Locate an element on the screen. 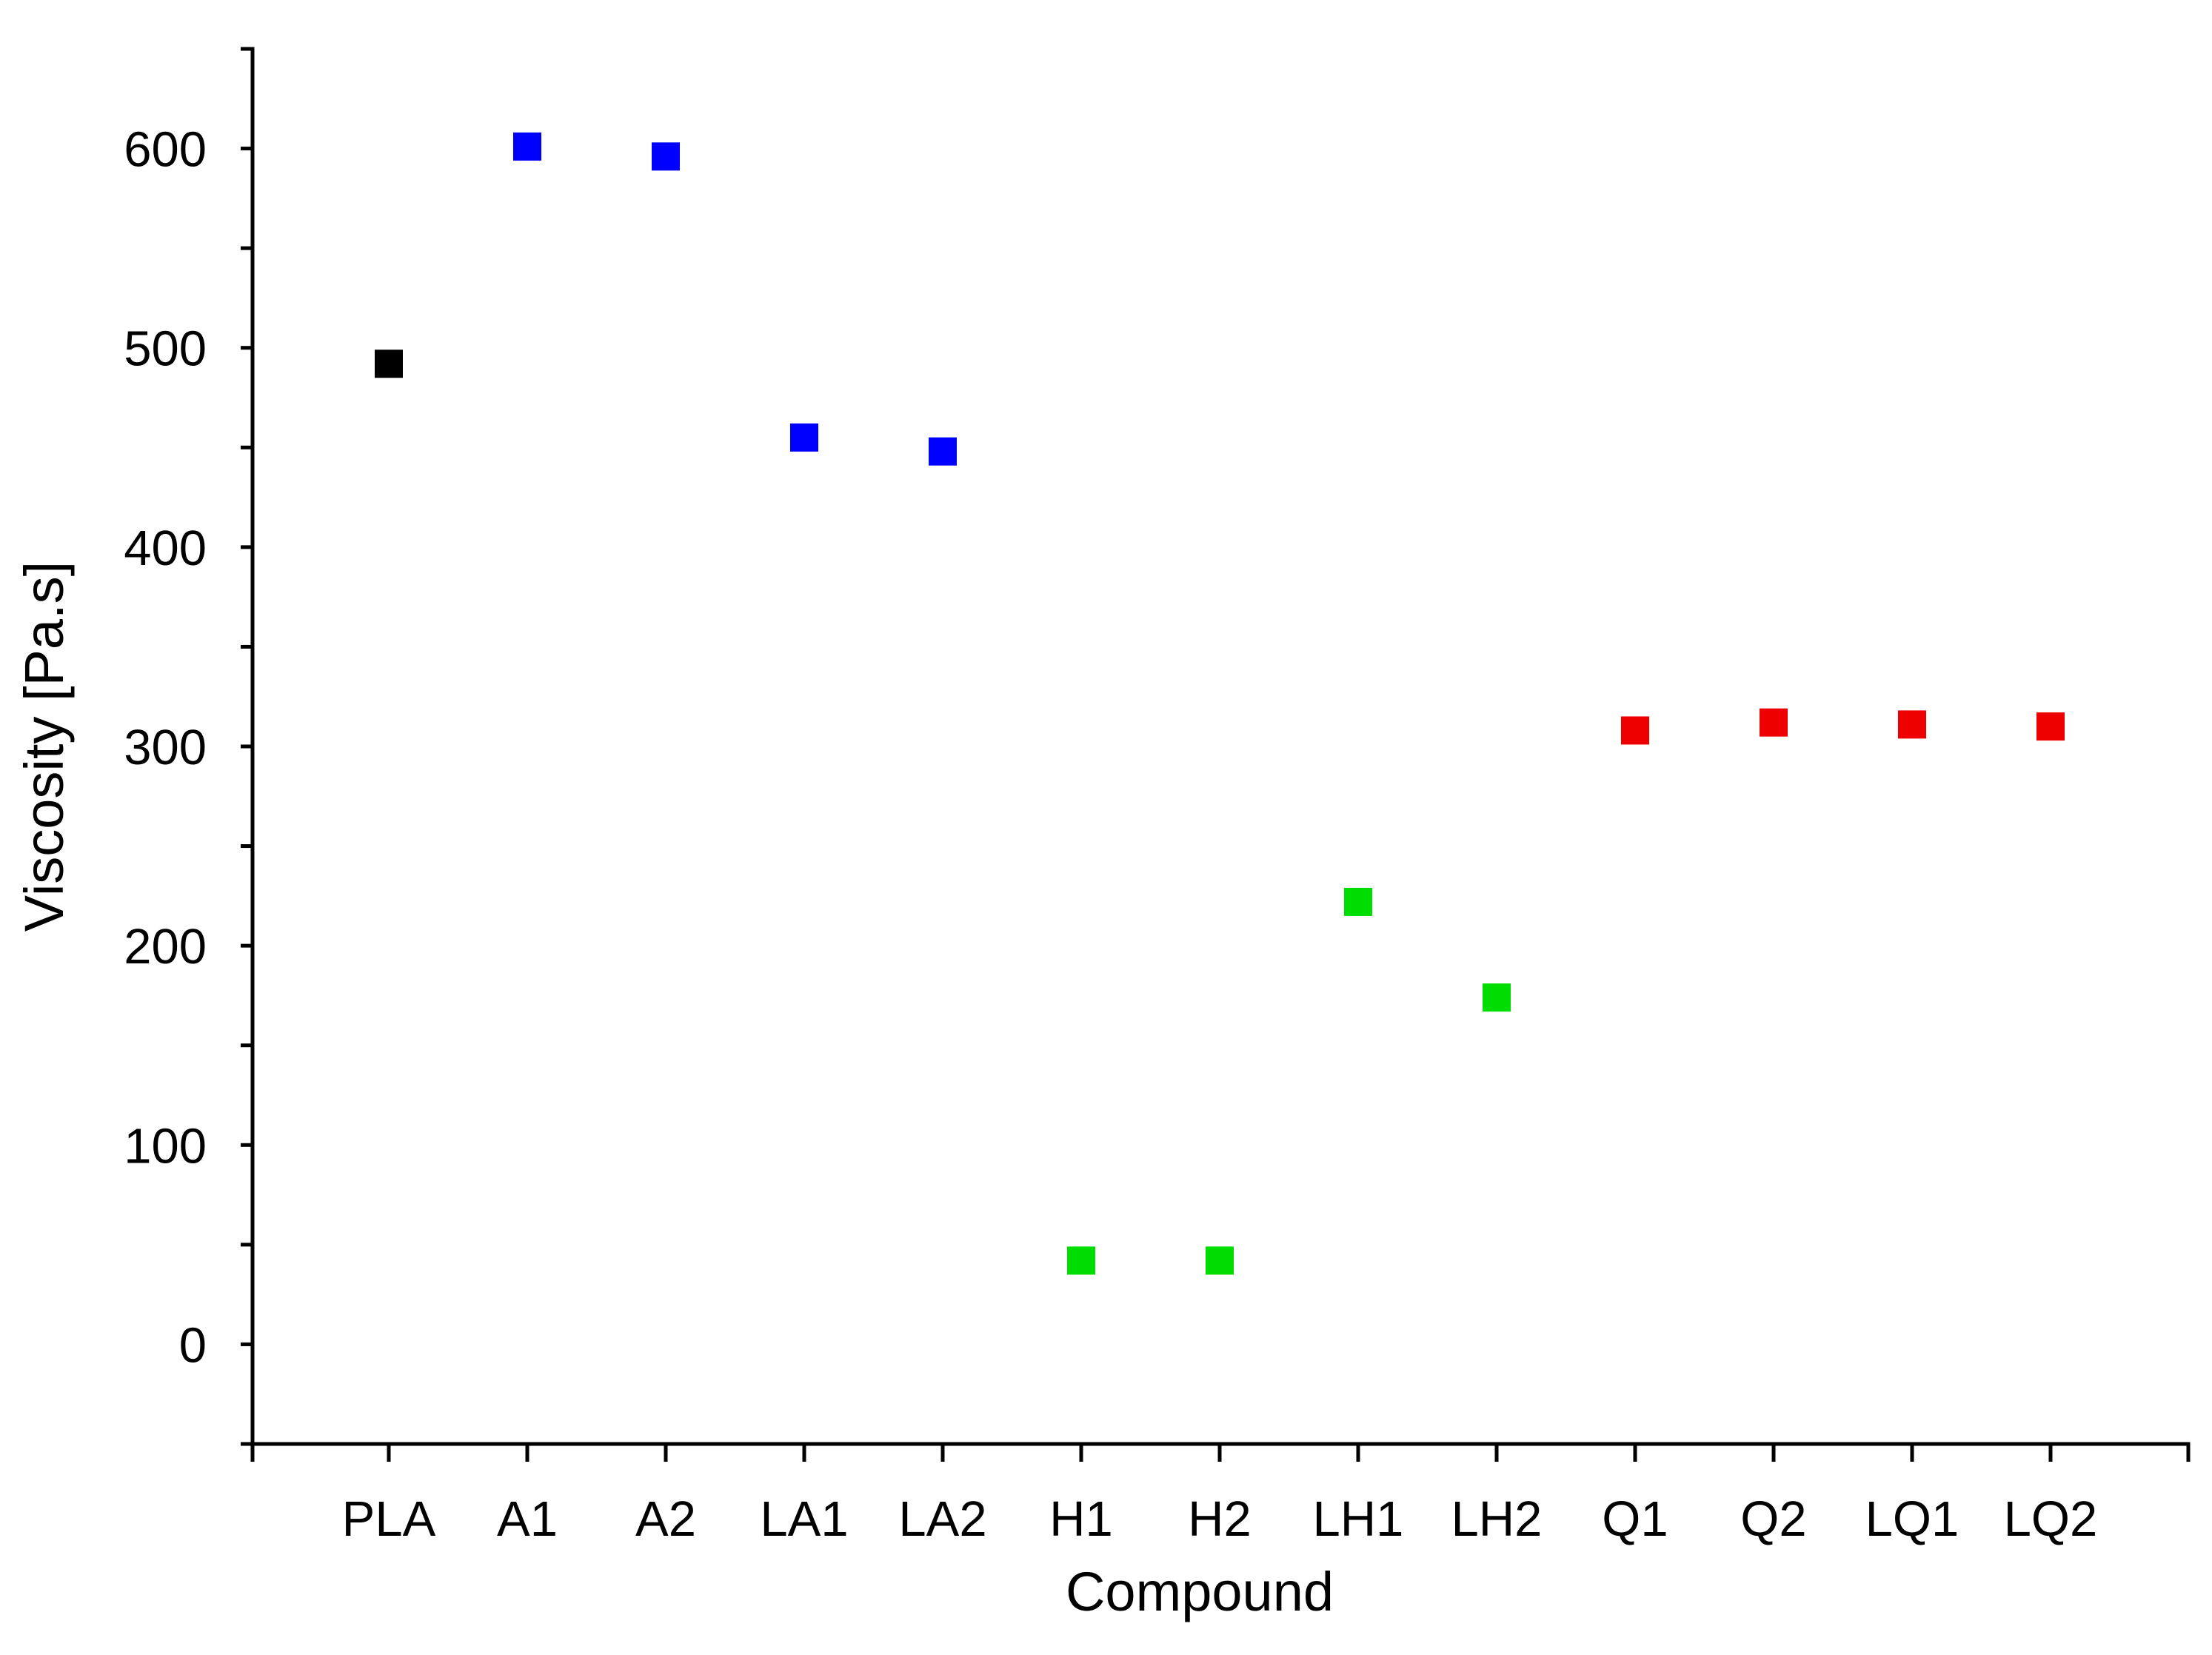 This screenshot has height=1655, width=2212. y-tick-label: 0 is located at coordinates (193, 1345).